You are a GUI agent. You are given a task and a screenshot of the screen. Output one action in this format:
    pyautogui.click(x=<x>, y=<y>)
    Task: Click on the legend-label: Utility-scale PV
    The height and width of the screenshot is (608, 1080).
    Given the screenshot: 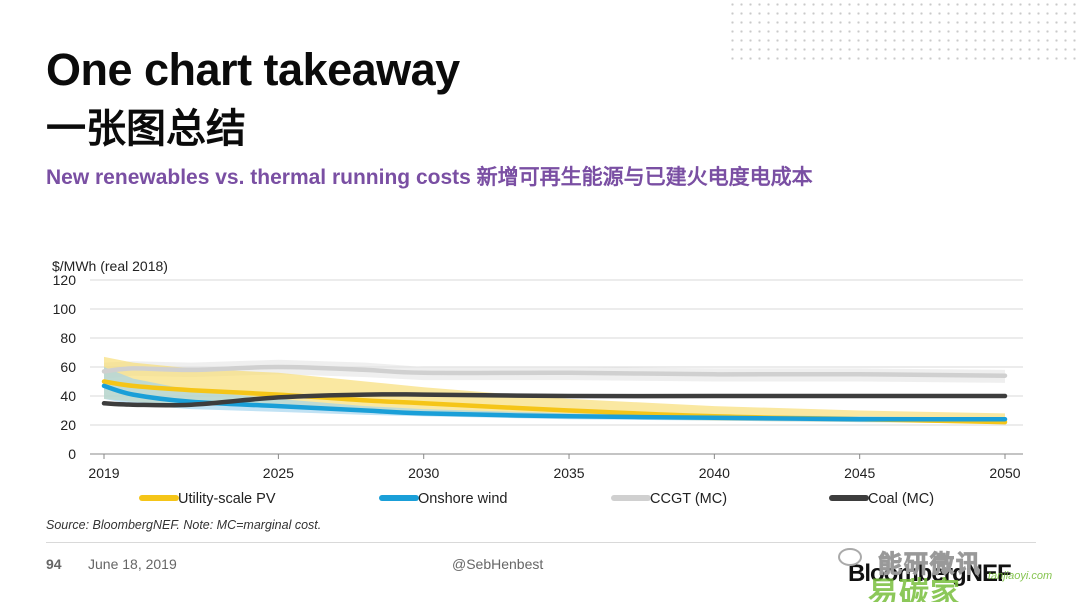 What is the action you would take?
    pyautogui.click(x=227, y=499)
    